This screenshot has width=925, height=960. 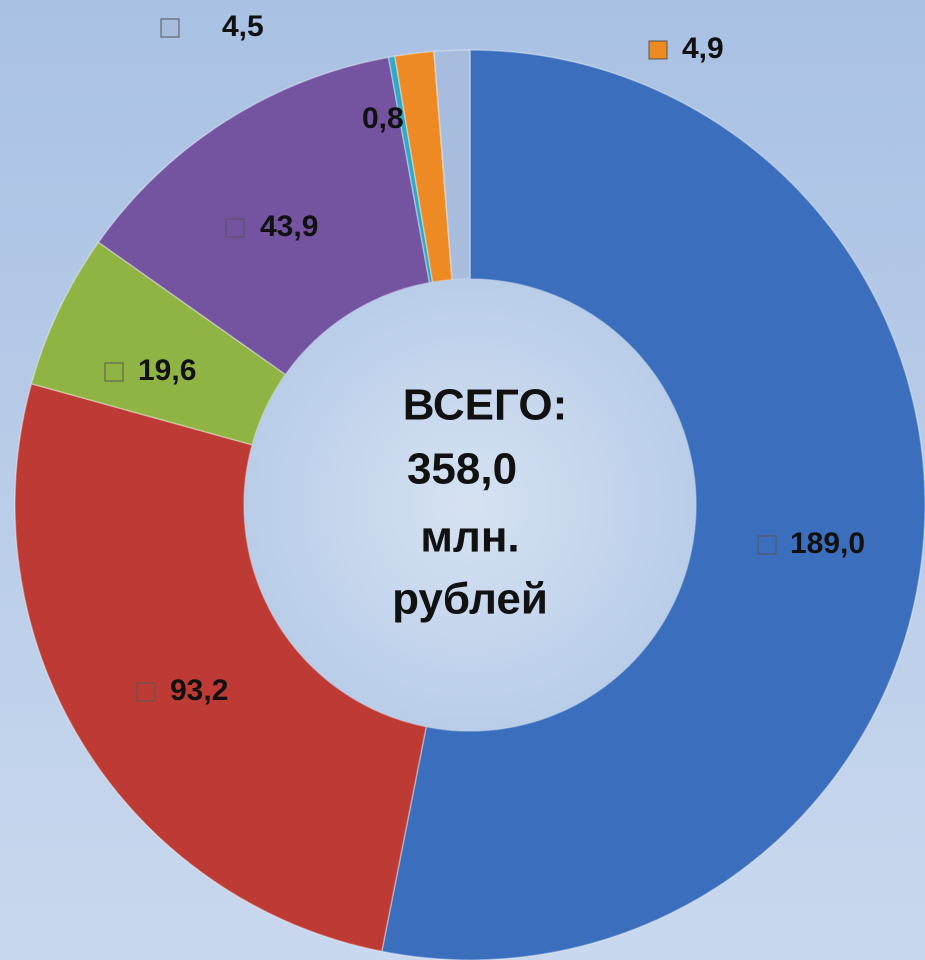 I want to click on center-text: 358,0, so click(x=462, y=469).